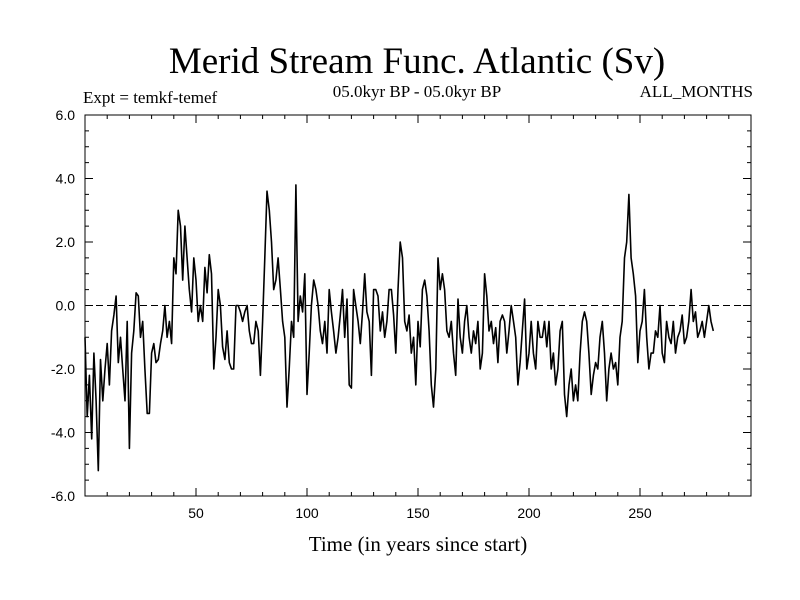 The width and height of the screenshot is (800, 600). Describe the element at coordinates (640, 513) in the screenshot. I see `x-tick-label: 250` at that location.